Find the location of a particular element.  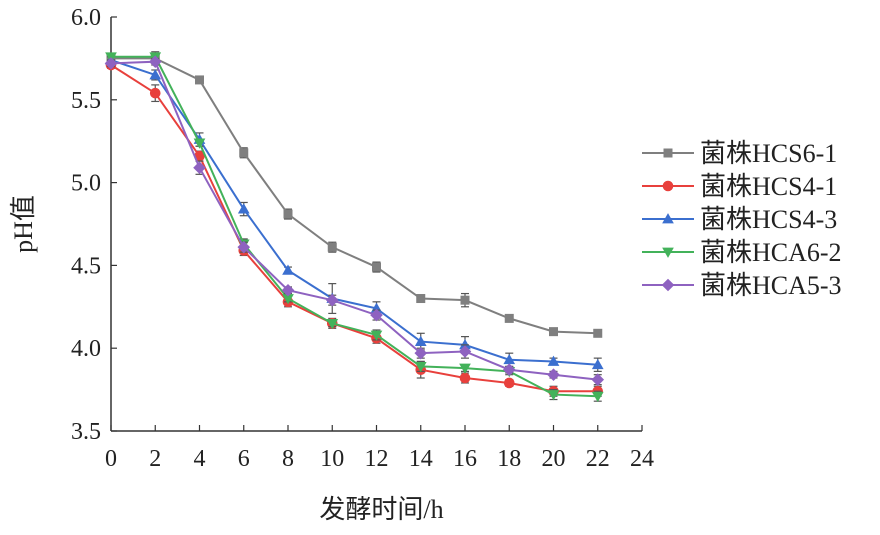

legend-label: 菌株HCS4-3 is located at coordinates (768, 219).